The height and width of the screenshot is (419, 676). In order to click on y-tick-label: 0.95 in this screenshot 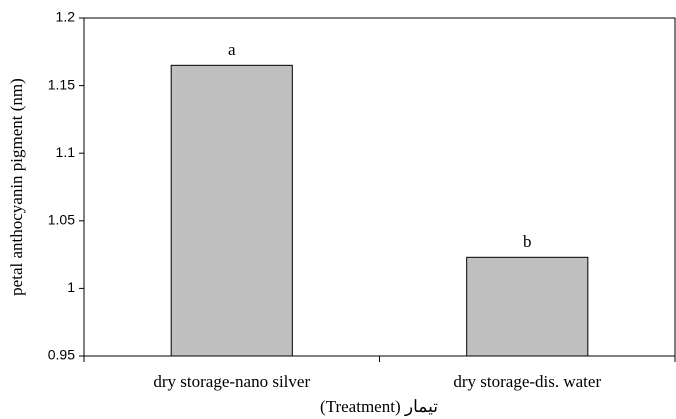, I will do `click(61, 355)`.